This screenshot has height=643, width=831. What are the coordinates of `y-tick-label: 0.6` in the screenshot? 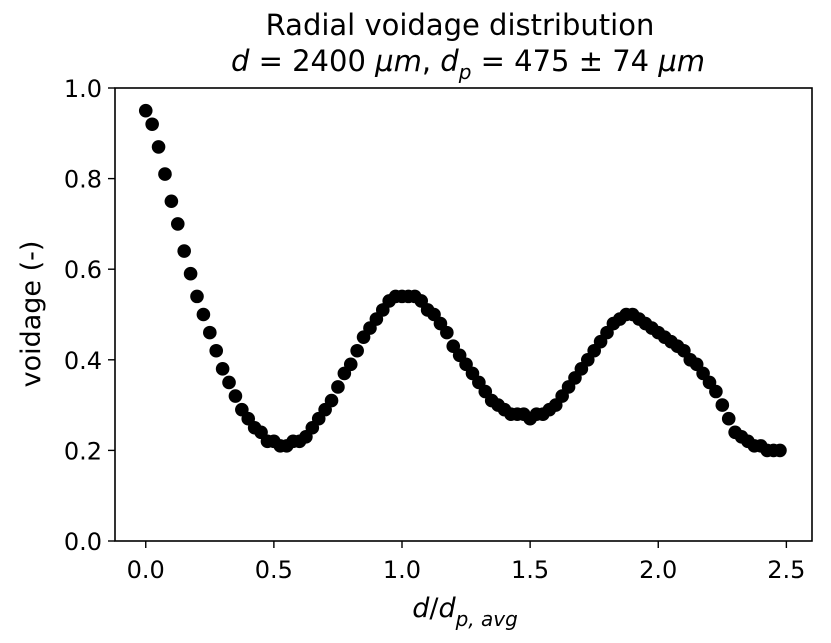 It's located at (83, 270).